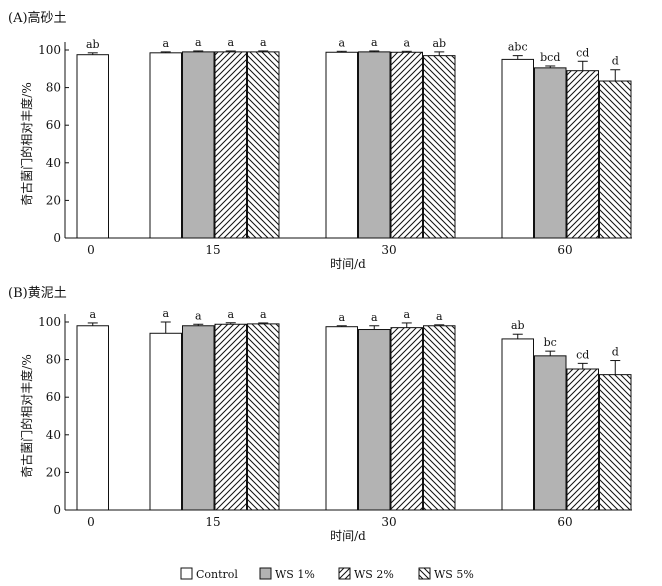 The image size is (662, 586). I want to click on panel-title: (A)高砂土, so click(37, 18).